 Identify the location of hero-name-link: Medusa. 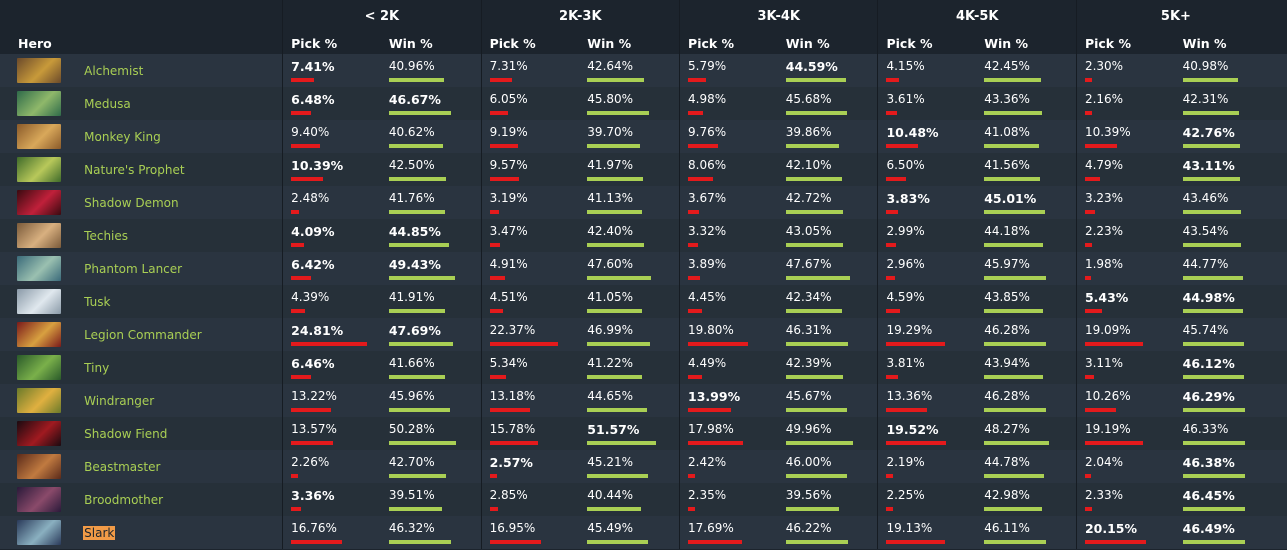
(107, 103).